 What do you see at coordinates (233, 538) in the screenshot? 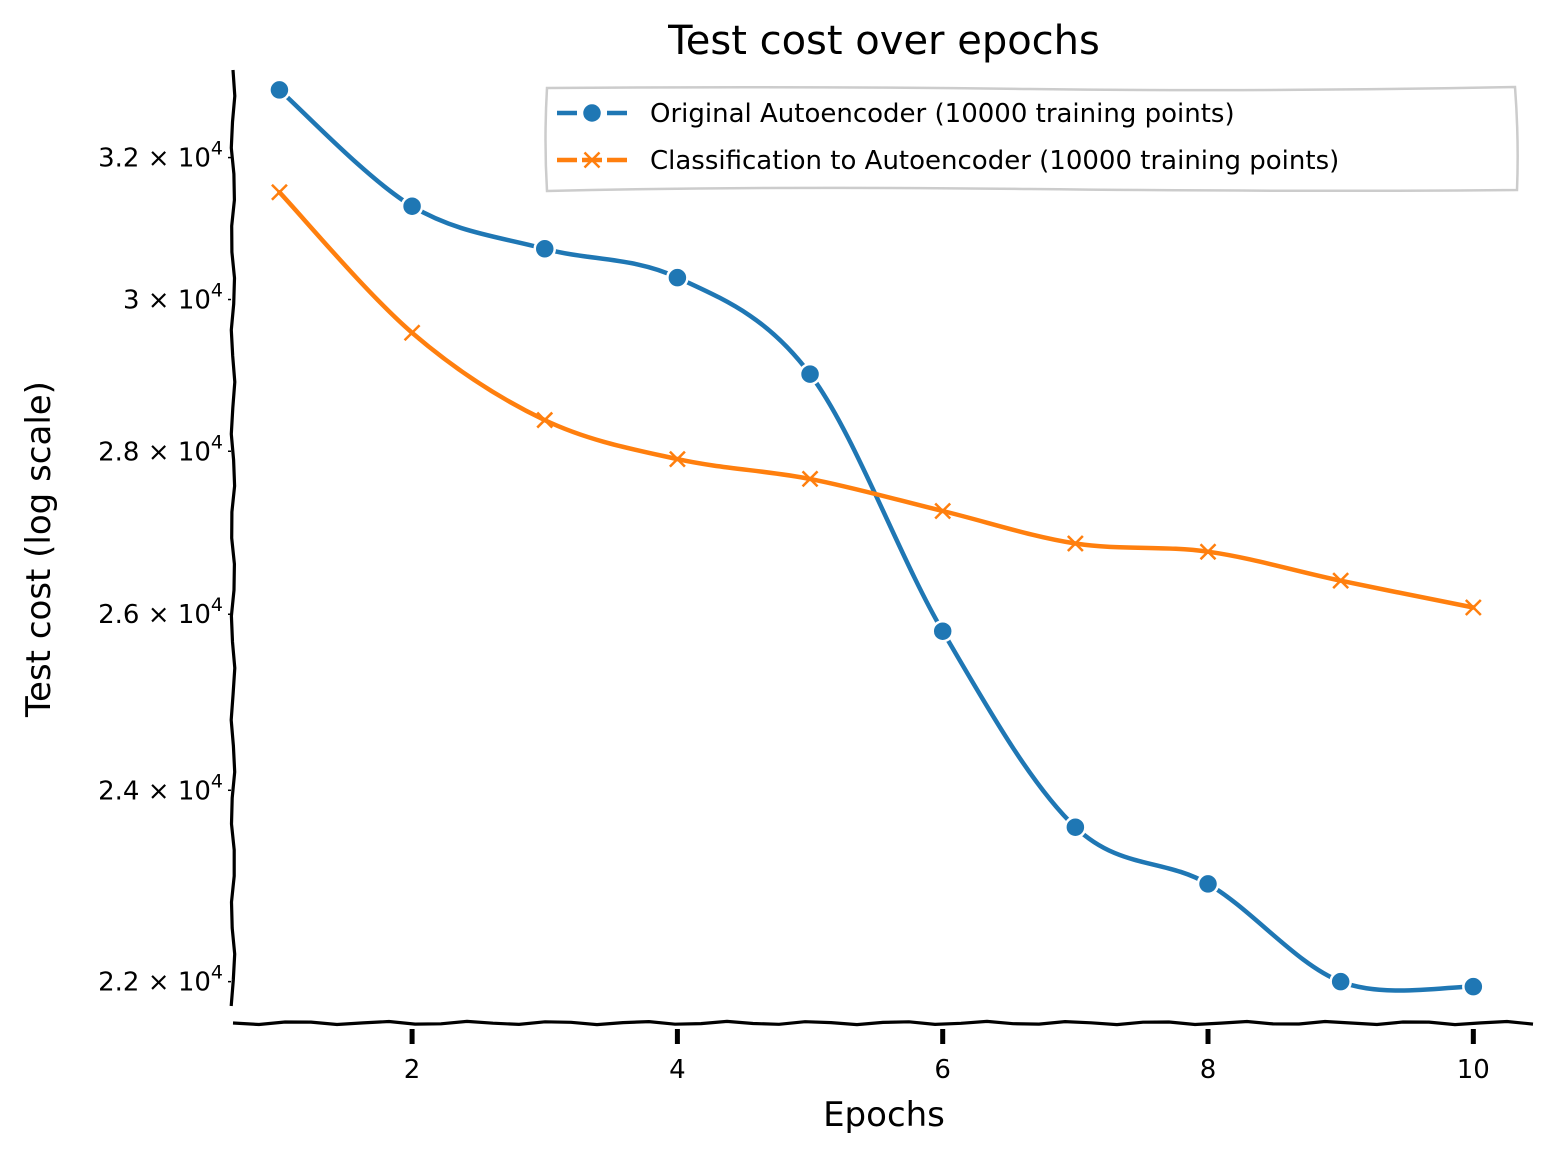
I see `y-axis-line` at bounding box center [233, 538].